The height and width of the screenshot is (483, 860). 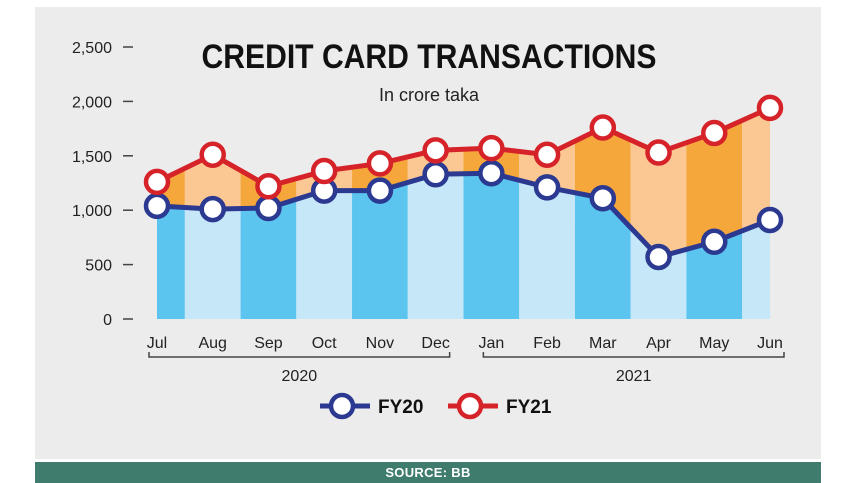 I want to click on fy20-point-nov, so click(x=380, y=190).